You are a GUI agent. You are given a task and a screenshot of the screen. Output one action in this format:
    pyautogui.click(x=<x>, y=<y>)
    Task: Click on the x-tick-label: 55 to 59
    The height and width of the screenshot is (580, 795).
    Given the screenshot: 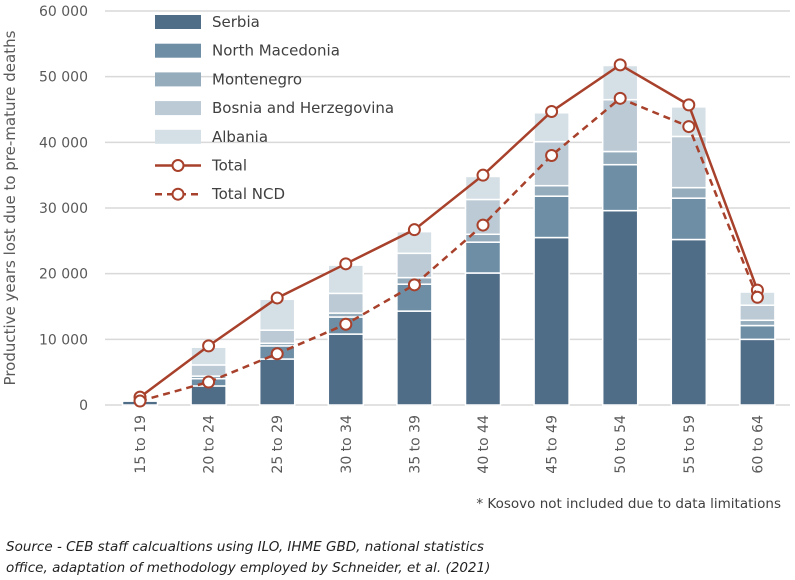 What is the action you would take?
    pyautogui.click(x=690, y=444)
    